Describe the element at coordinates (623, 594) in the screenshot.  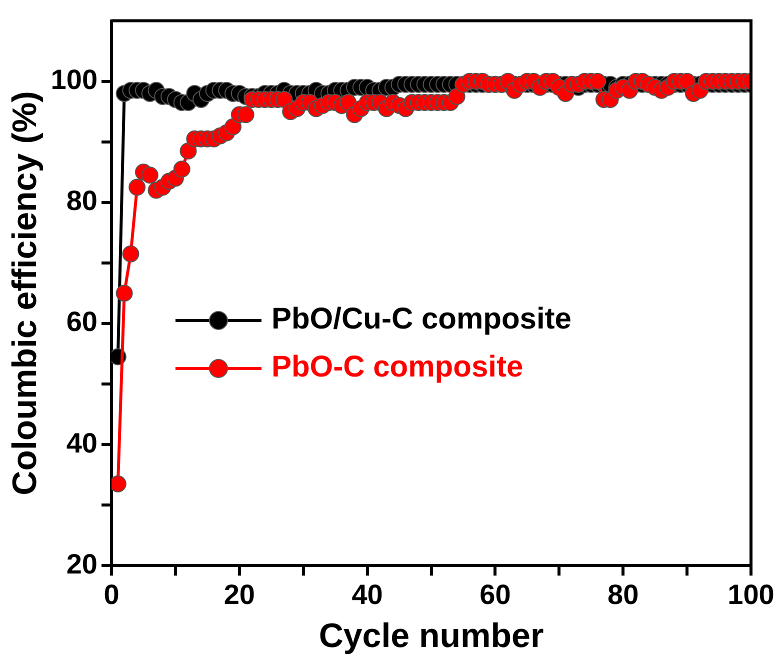
I see `x-tick-label: 80` at that location.